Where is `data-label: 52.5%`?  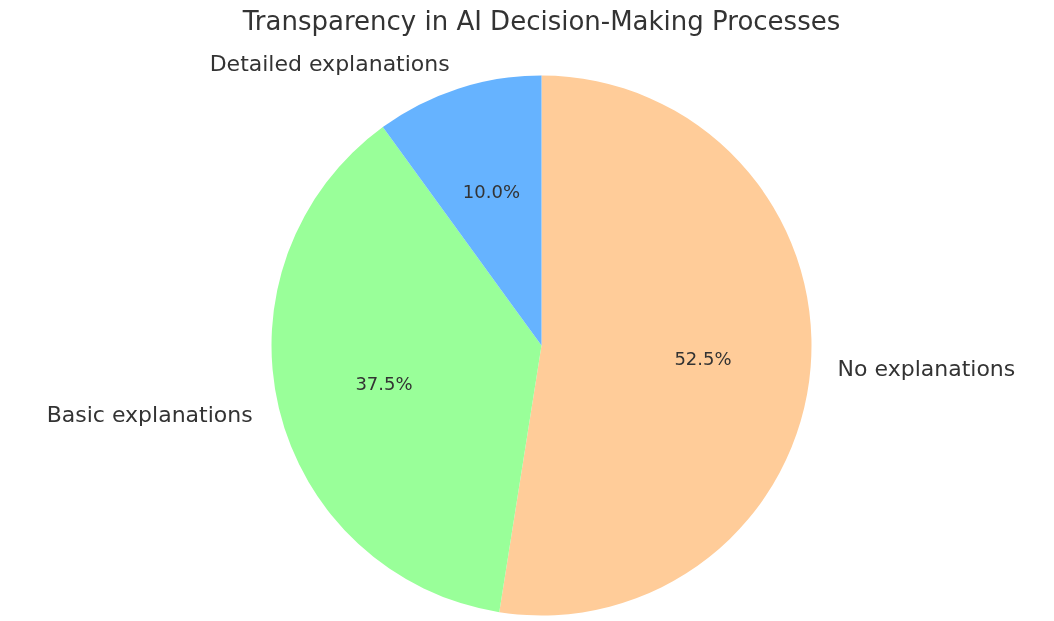 data-label: 52.5% is located at coordinates (703, 358).